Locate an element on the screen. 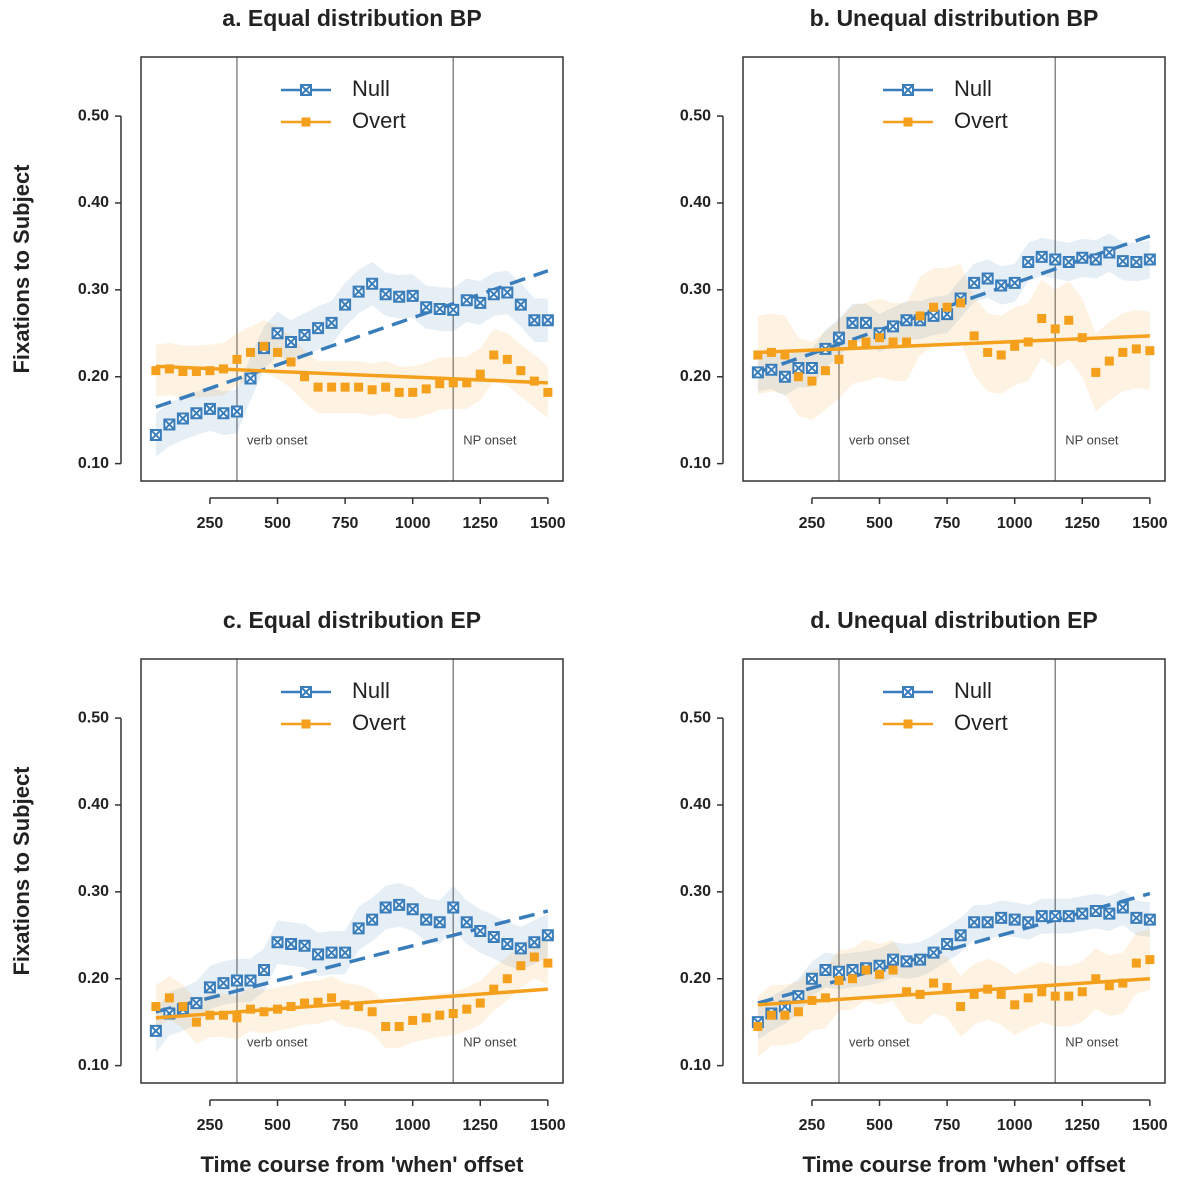  x-tick-label: 1250 is located at coordinates (480, 523).